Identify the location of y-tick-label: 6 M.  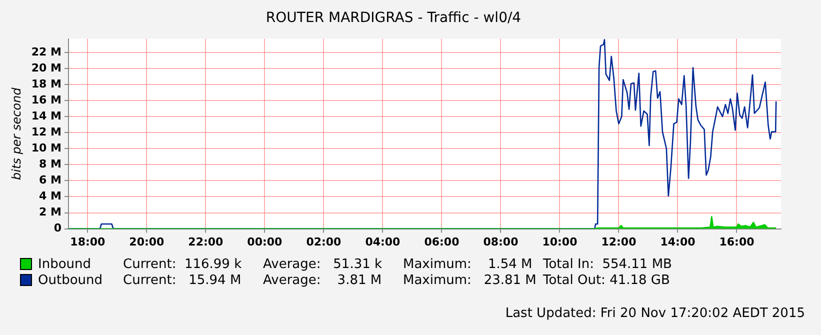
(50, 180).